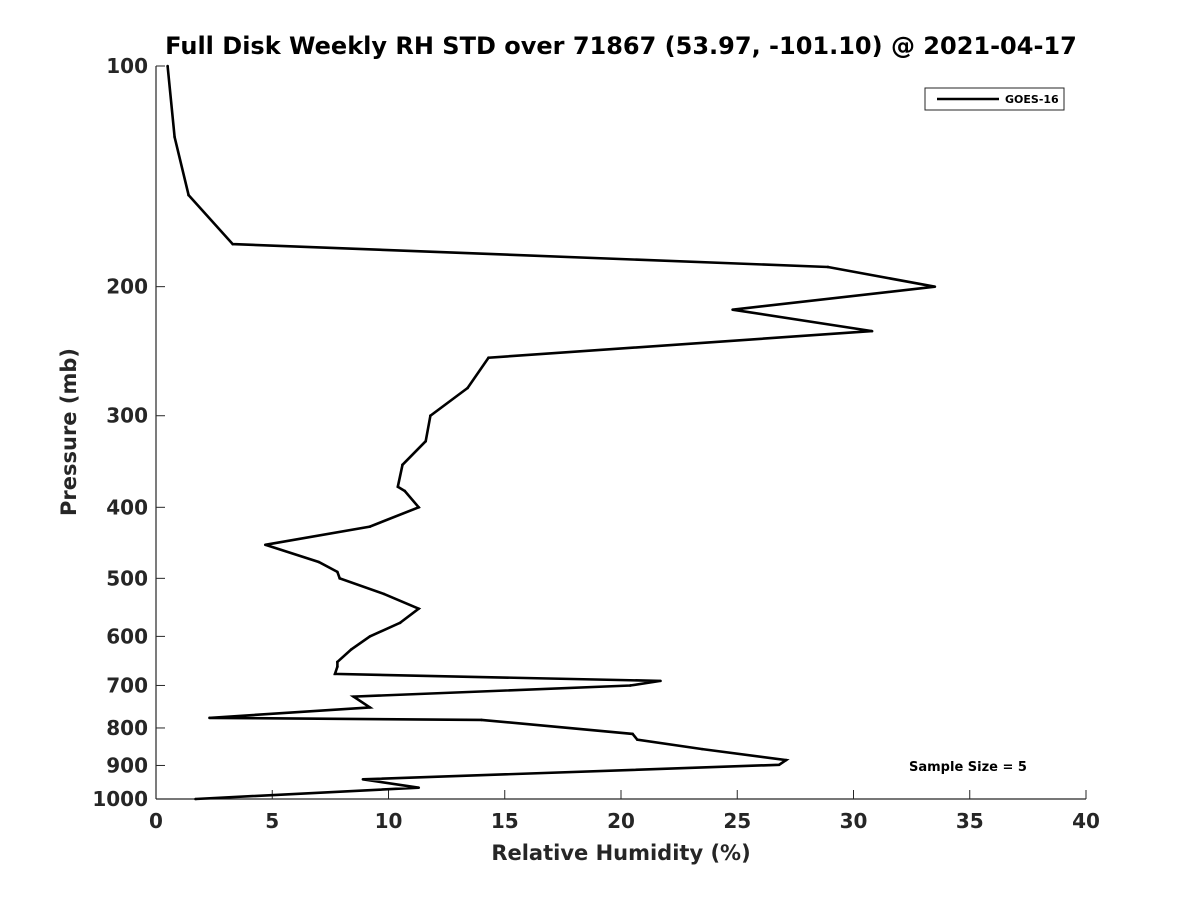 The width and height of the screenshot is (1200, 900). What do you see at coordinates (127, 507) in the screenshot?
I see `y-tick-label: 400` at bounding box center [127, 507].